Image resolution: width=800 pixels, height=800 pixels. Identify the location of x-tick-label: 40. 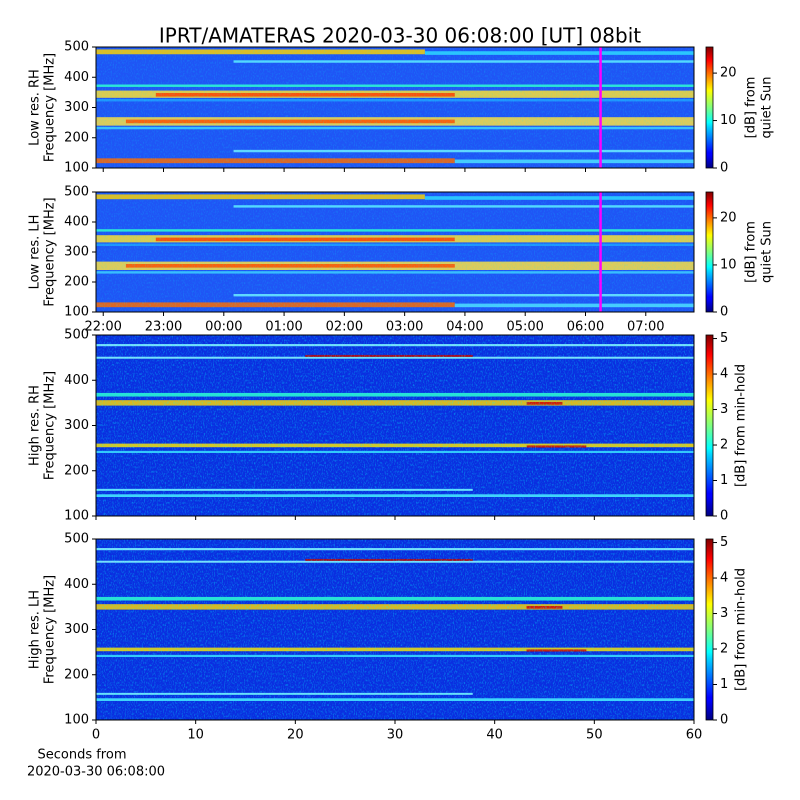
(494, 735).